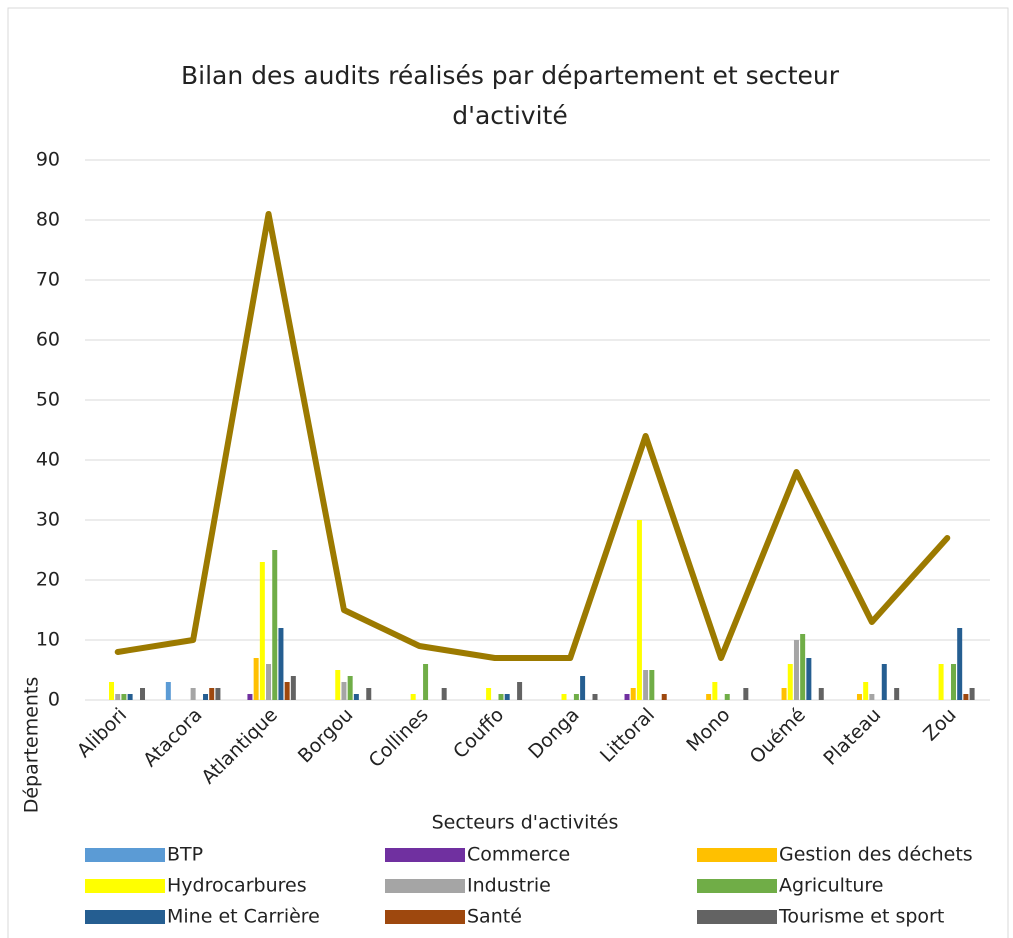 This screenshot has height=938, width=1013. What do you see at coordinates (48, 640) in the screenshot?
I see `y-tick-label: 10` at bounding box center [48, 640].